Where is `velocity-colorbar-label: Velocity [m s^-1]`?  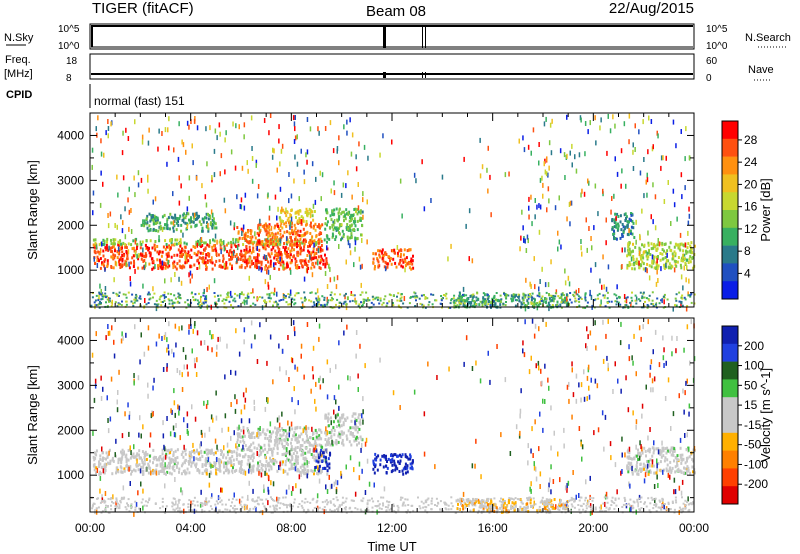
velocity-colorbar-label: Velocity [m s^-1] is located at coordinates (765, 415).